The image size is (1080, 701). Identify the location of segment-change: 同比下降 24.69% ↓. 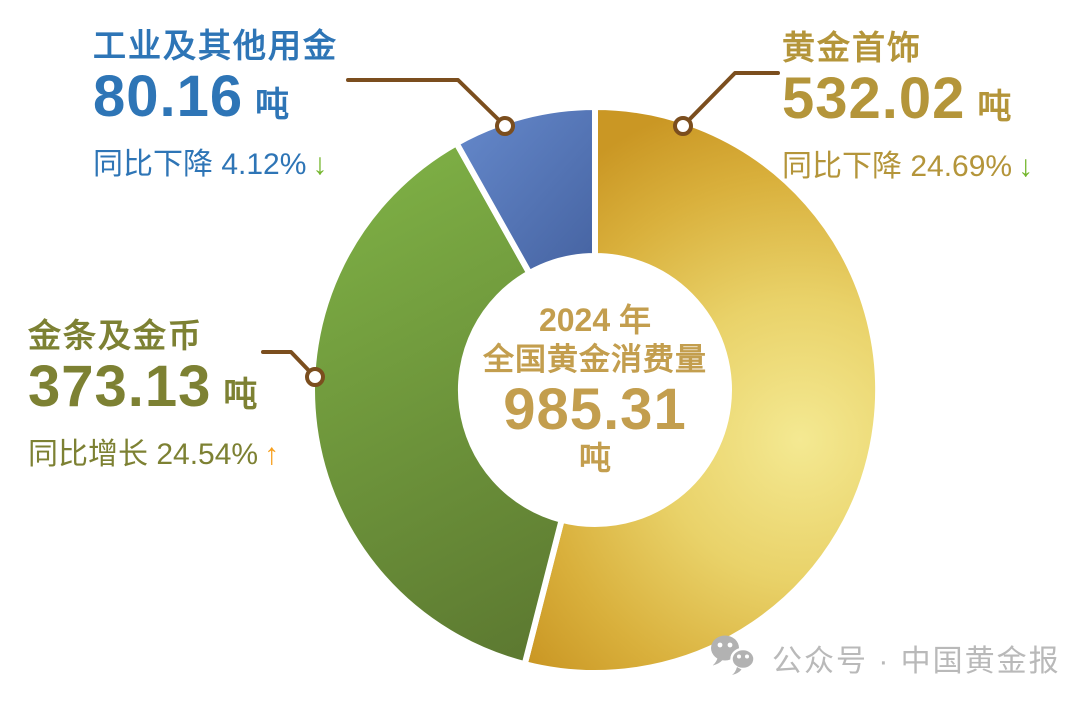
(907, 167).